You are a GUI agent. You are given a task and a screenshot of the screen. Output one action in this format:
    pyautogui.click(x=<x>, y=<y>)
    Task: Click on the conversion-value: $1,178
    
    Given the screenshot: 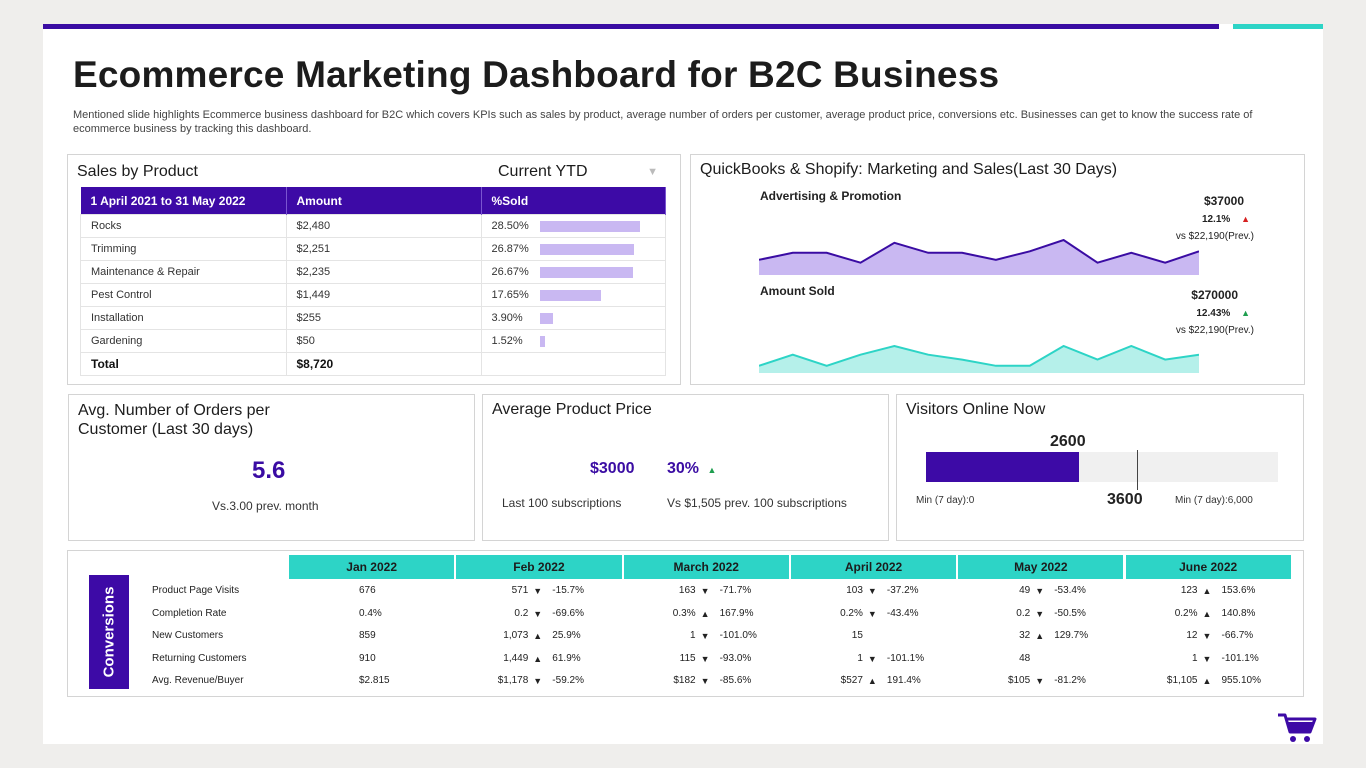 What is the action you would take?
    pyautogui.click(x=513, y=680)
    